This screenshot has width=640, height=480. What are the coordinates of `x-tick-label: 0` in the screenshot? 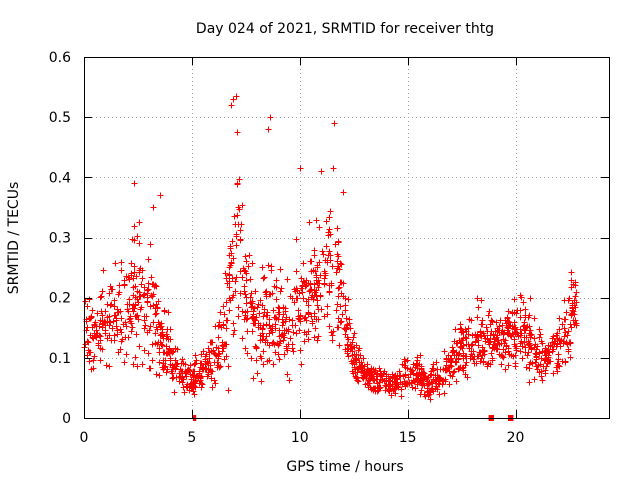 It's located at (84, 438).